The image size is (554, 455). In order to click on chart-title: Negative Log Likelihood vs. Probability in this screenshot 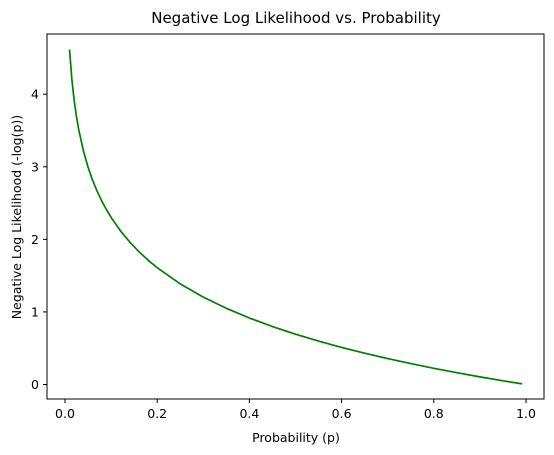, I will do `click(296, 18)`.